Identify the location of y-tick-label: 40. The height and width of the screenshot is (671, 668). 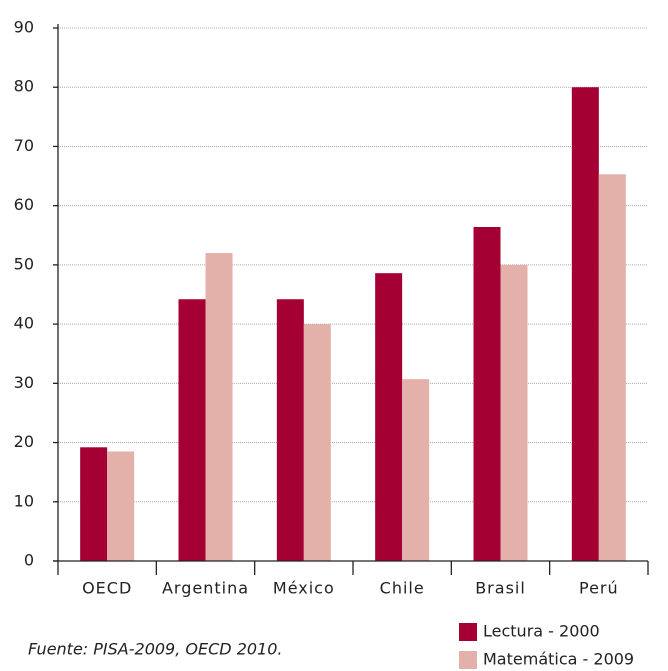
(24, 323).